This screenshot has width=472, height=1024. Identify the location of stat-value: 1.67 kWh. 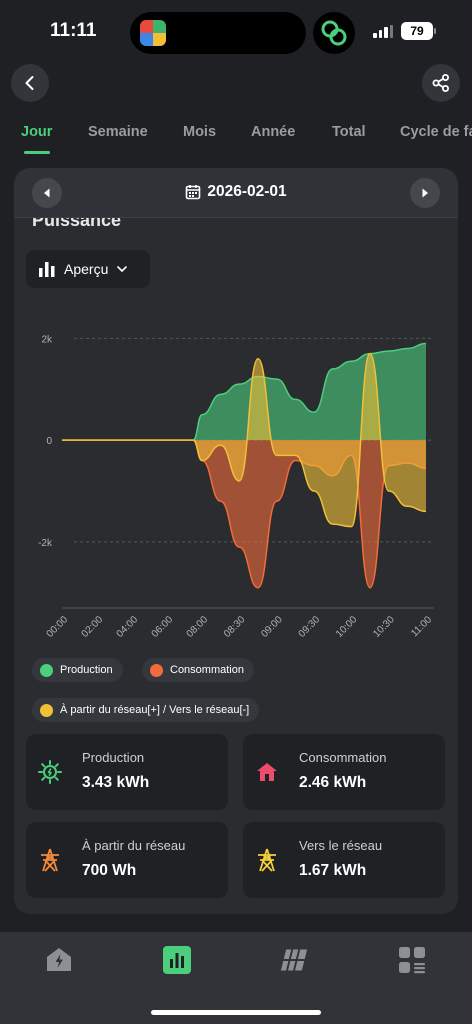
(333, 870).